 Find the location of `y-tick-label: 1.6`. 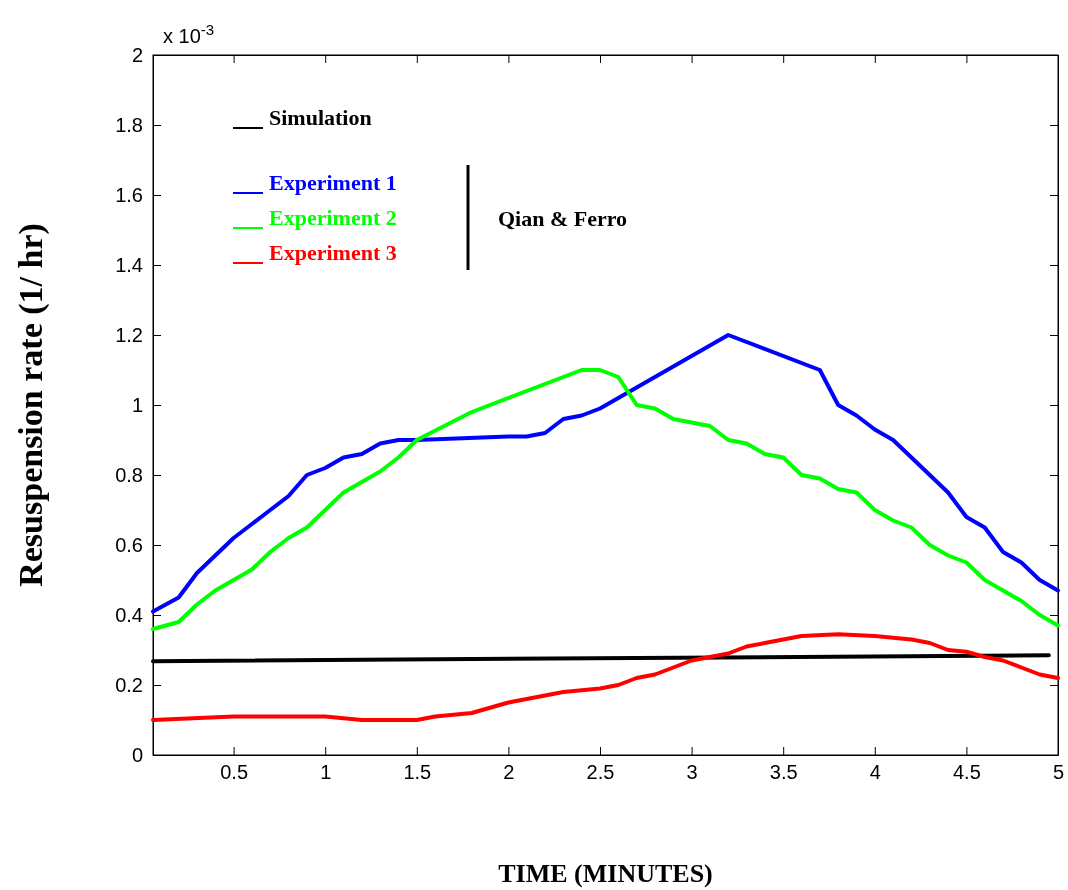

y-tick-label: 1.6 is located at coordinates (129, 194).